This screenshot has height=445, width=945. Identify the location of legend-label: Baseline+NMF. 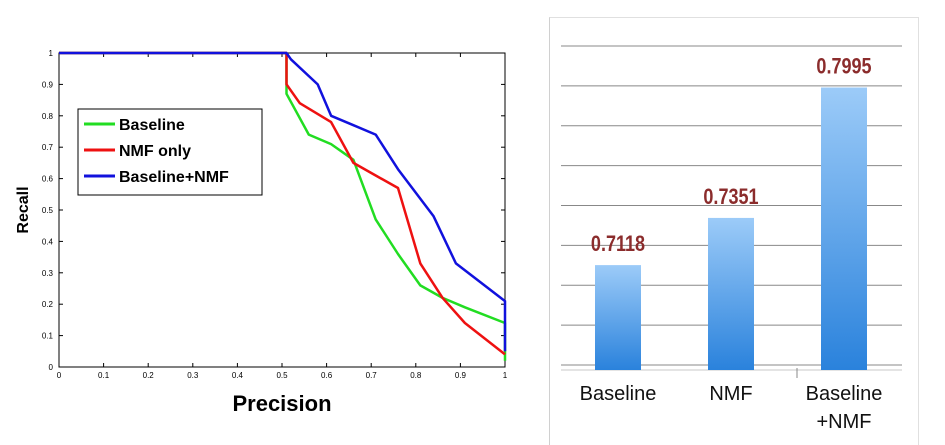
(174, 177).